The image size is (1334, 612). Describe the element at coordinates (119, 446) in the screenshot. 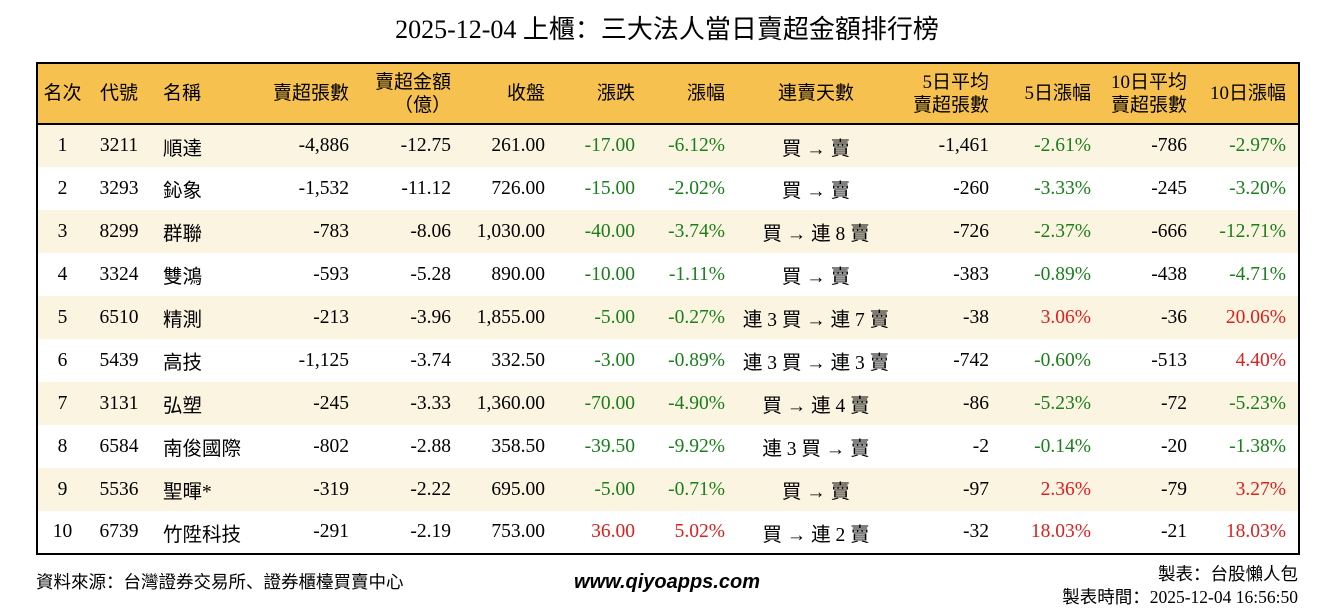

I see `cell-code: 6584` at that location.